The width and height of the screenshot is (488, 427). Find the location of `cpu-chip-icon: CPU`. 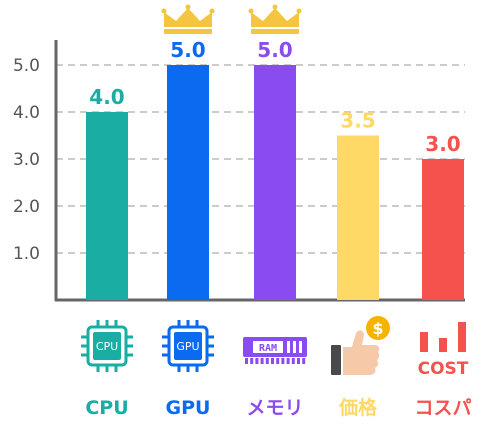

cpu-chip-icon: CPU is located at coordinates (107, 346).